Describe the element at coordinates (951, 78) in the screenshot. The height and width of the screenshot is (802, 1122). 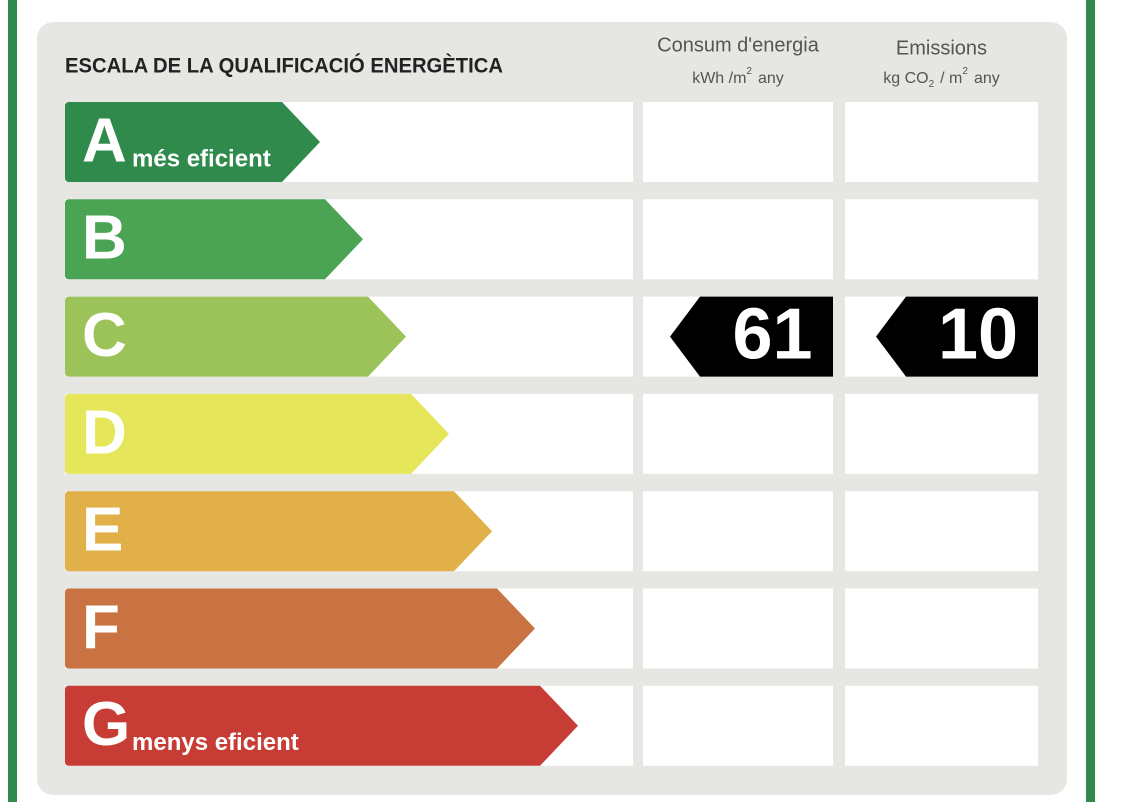
I see `unit-part: / m` at that location.